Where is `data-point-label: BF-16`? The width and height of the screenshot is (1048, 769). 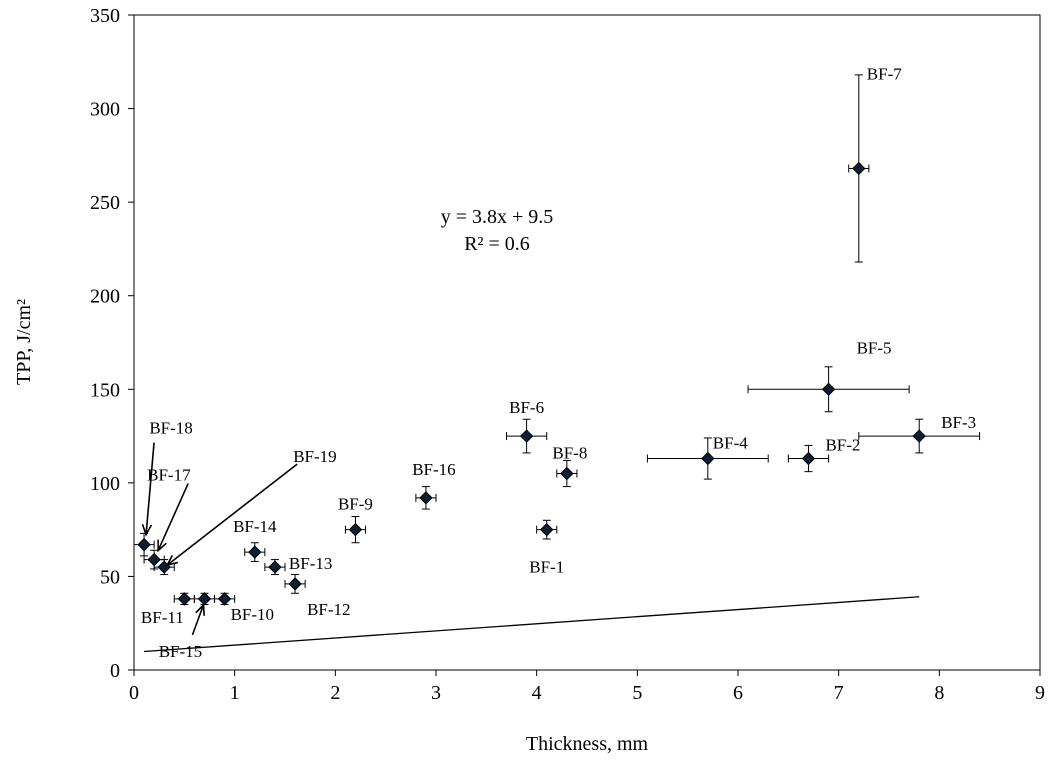 data-point-label: BF-16 is located at coordinates (433, 469).